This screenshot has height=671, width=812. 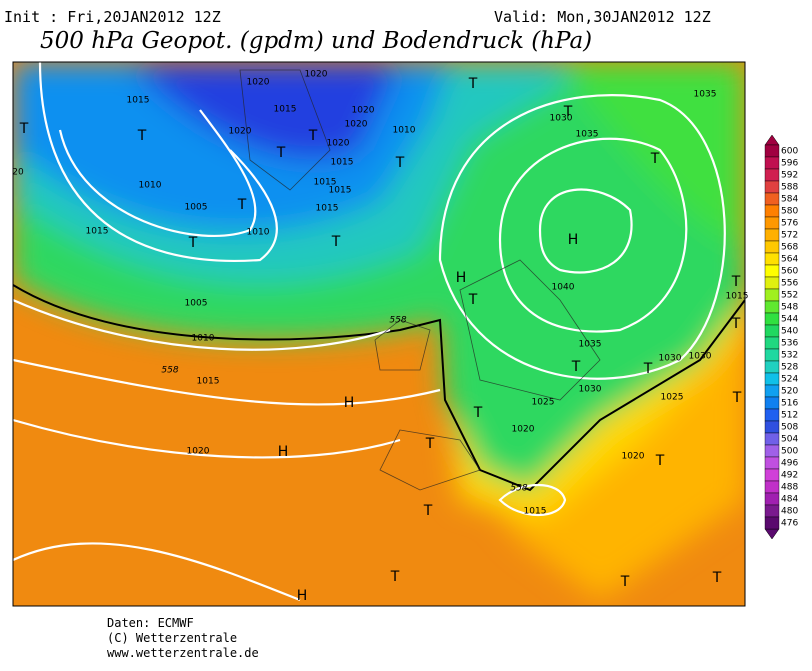 I want to click on colorbar-label: 592, so click(x=789, y=176).